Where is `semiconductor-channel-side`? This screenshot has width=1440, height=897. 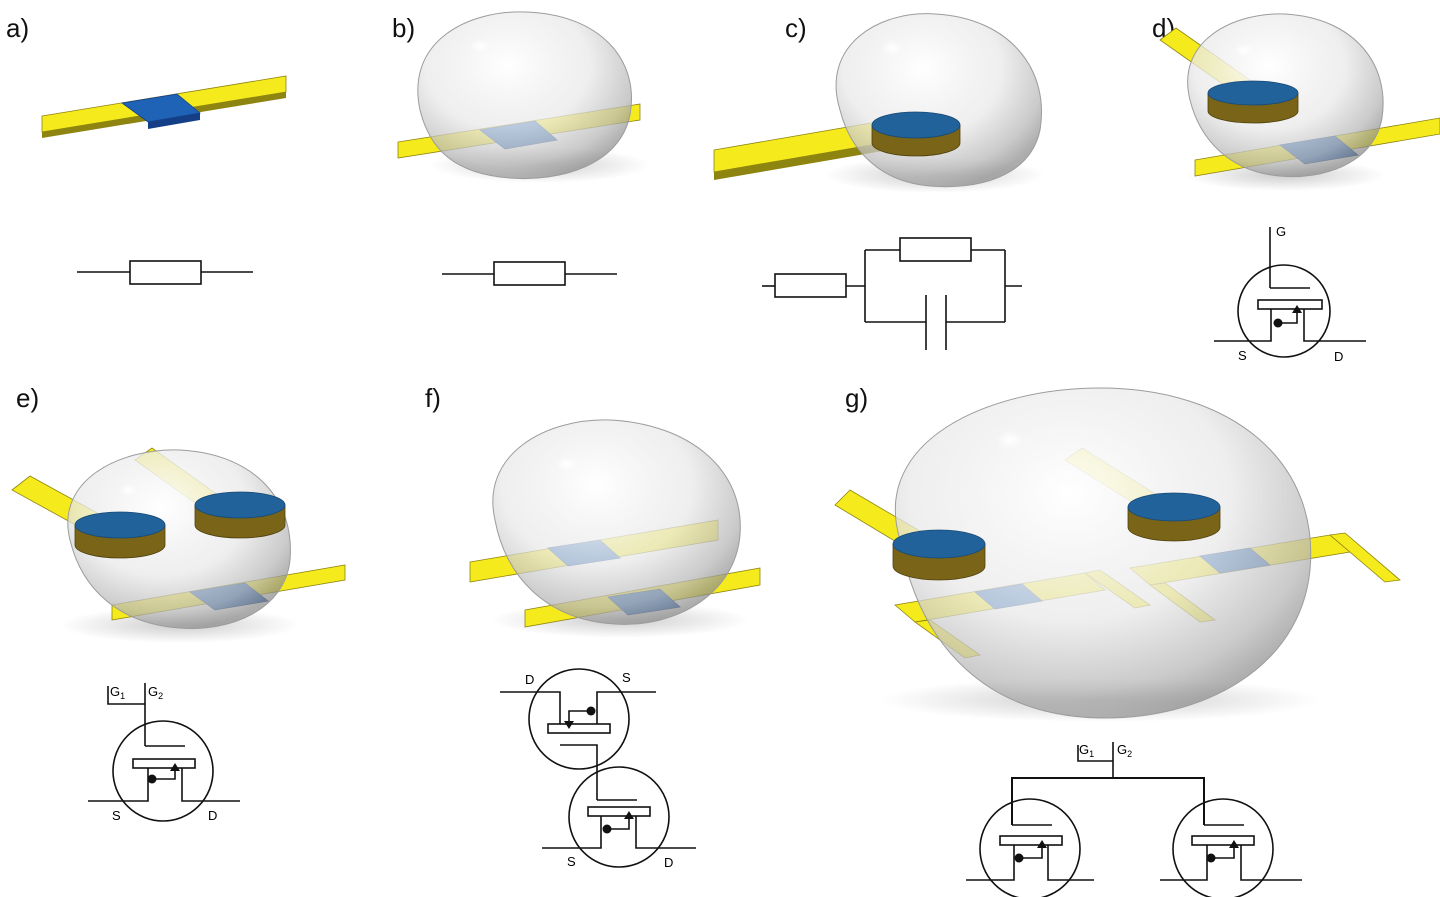 semiconductor-channel-side is located at coordinates (174, 121).